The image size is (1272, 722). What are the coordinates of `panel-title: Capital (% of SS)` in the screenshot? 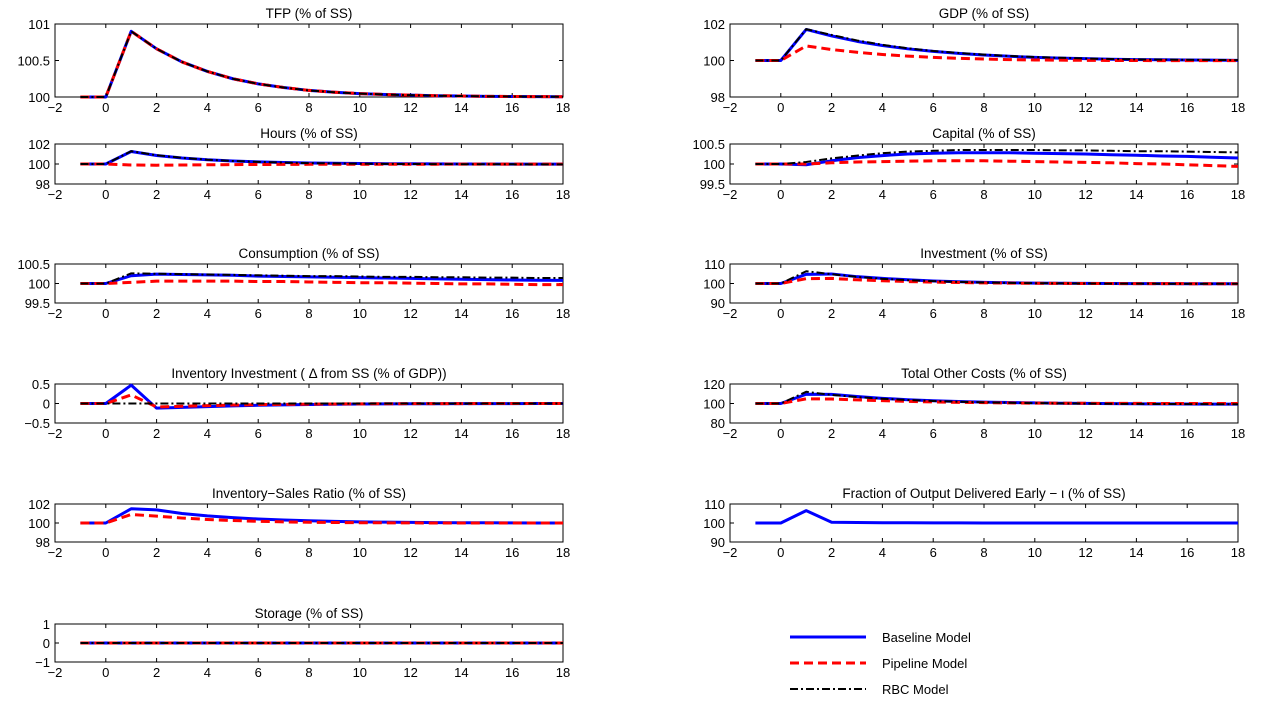 It's located at (984, 133).